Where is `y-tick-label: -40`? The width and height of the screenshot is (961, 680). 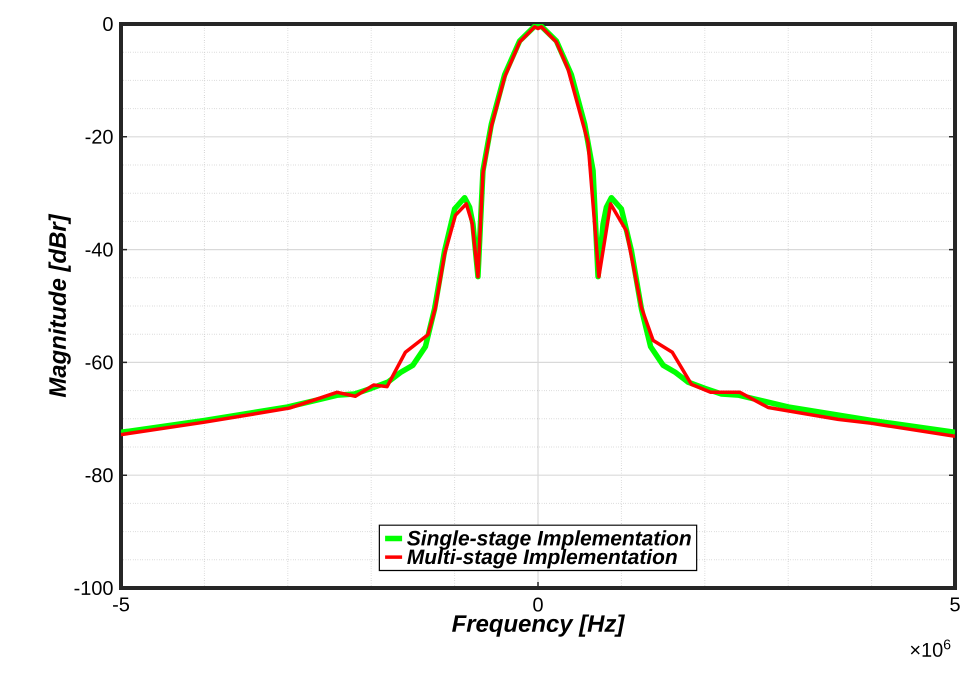
y-tick-label: -40 is located at coordinates (99, 249).